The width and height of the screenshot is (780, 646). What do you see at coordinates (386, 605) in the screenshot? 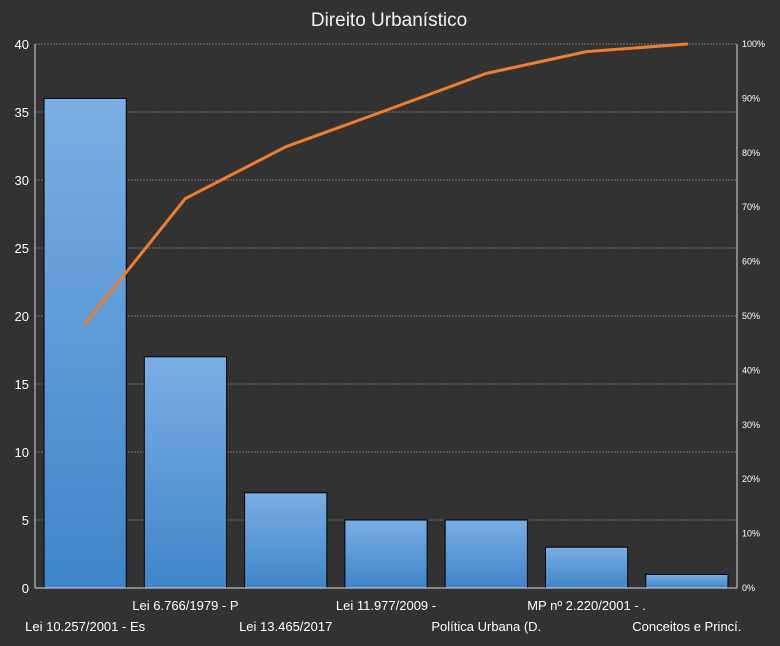
I see `category-label: Lei 11.977/2009 -` at bounding box center [386, 605].